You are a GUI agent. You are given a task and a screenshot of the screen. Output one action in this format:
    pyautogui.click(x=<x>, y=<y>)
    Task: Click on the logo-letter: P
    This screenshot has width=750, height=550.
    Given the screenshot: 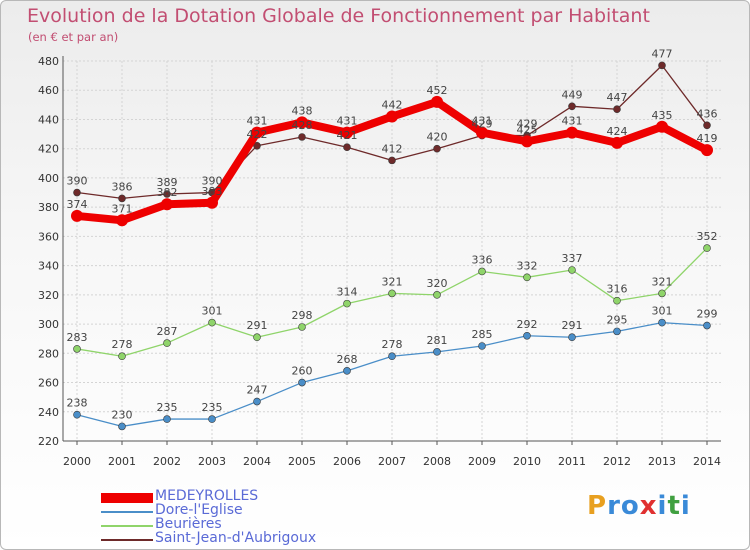 What is the action you would take?
    pyautogui.click(x=597, y=506)
    